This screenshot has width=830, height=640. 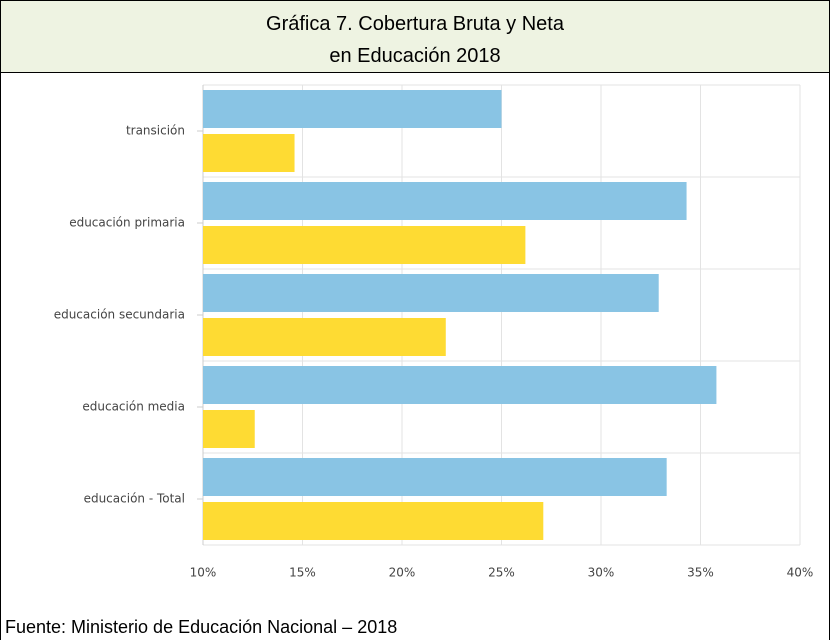 I want to click on y-tick-label: educación secundaria, so click(x=119, y=315).